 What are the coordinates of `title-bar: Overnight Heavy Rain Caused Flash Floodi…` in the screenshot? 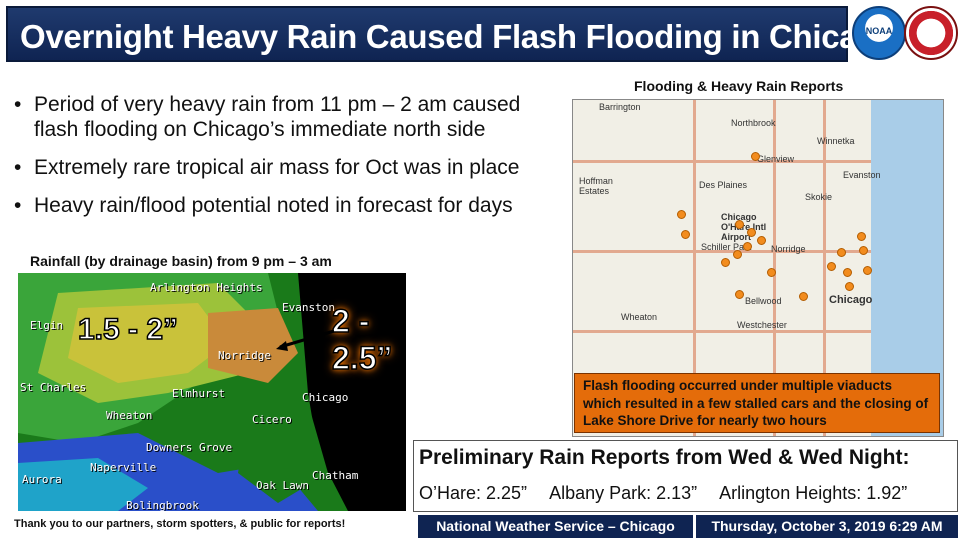 It's located at (480, 34).